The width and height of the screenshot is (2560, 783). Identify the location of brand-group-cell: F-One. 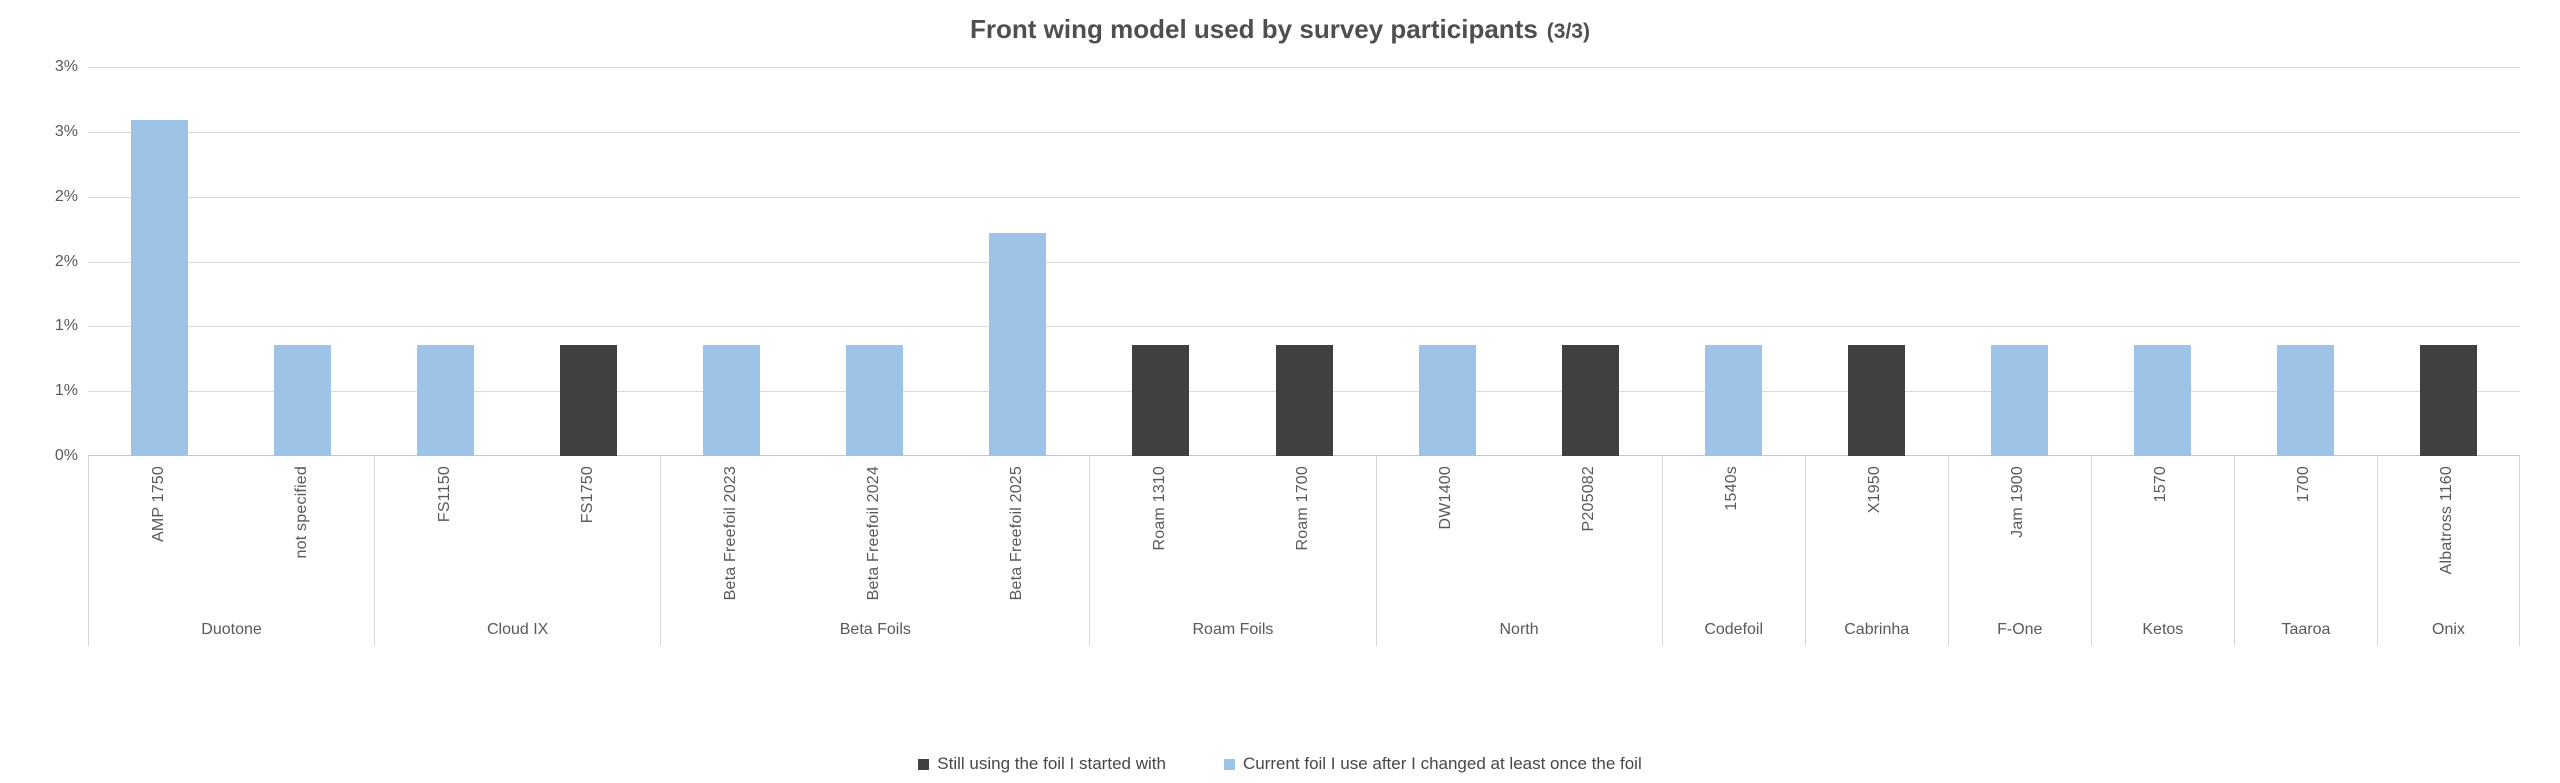
(2019, 551).